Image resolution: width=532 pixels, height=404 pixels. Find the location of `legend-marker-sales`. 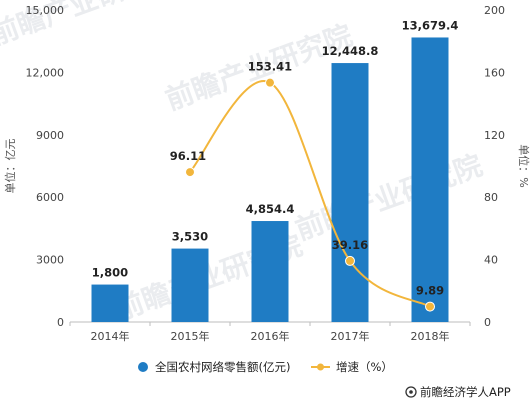

legend-marker-sales is located at coordinates (143, 367).